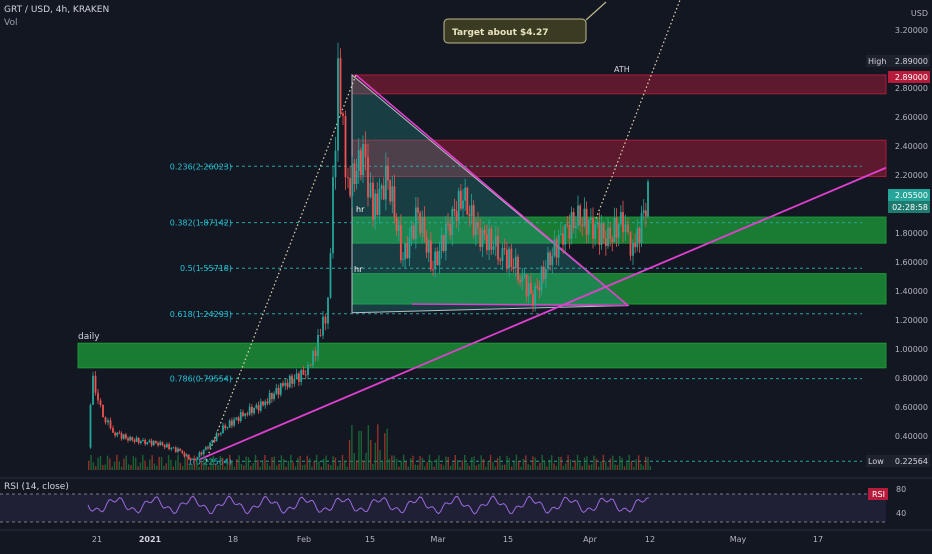 The image size is (932, 554). What do you see at coordinates (520, 305) in the screenshot?
I see `triangle-lower-line` at bounding box center [520, 305].